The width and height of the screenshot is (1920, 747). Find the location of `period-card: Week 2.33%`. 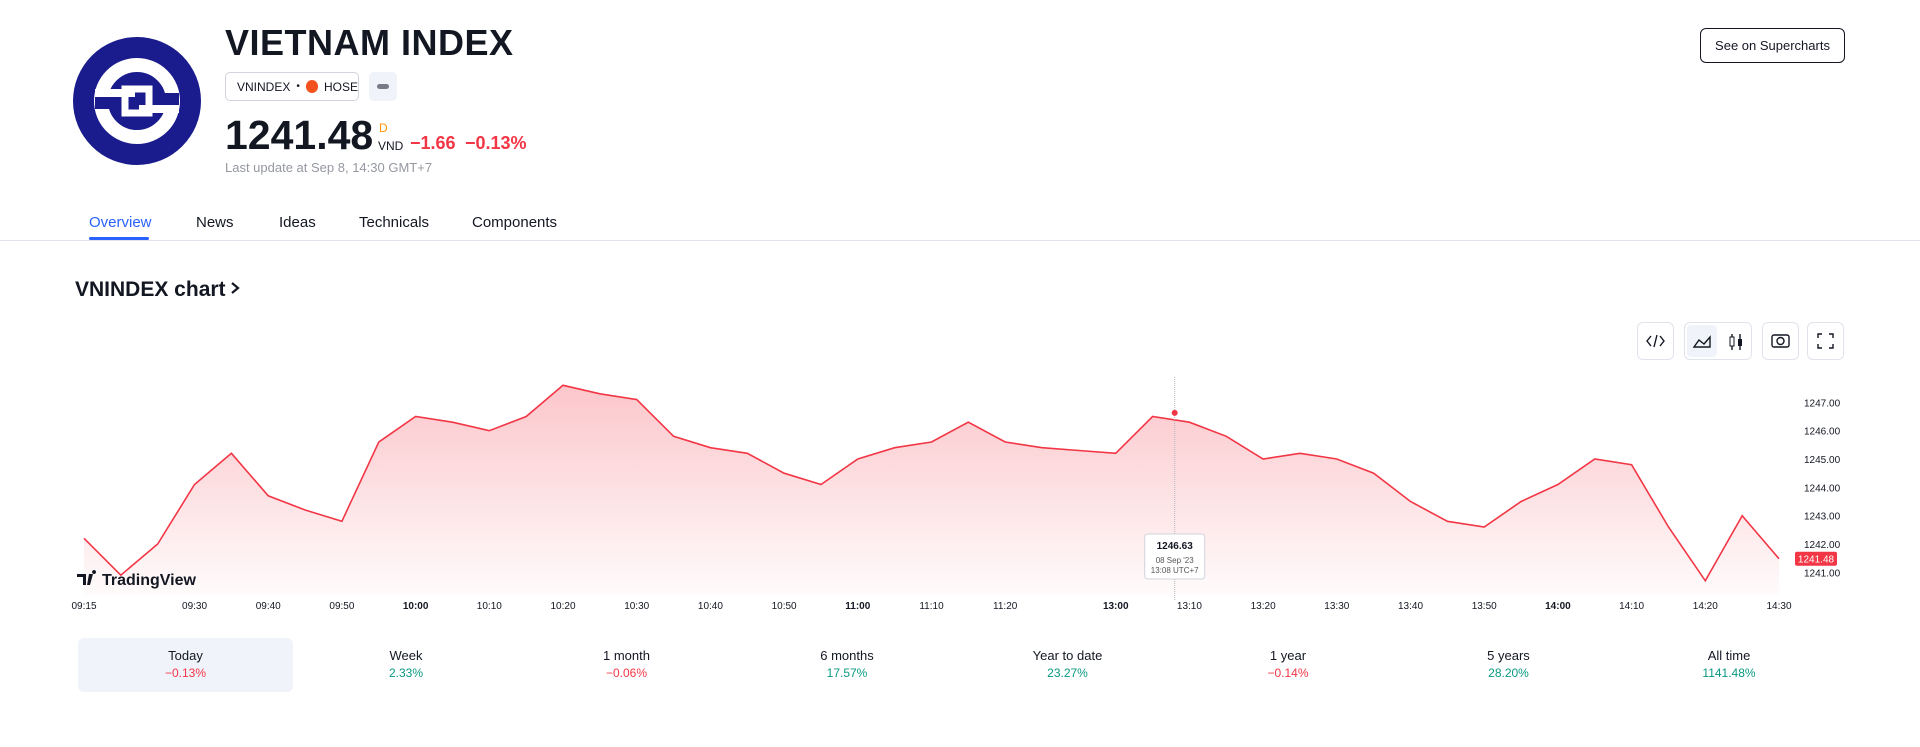

period-card: Week 2.33% is located at coordinates (406, 665).